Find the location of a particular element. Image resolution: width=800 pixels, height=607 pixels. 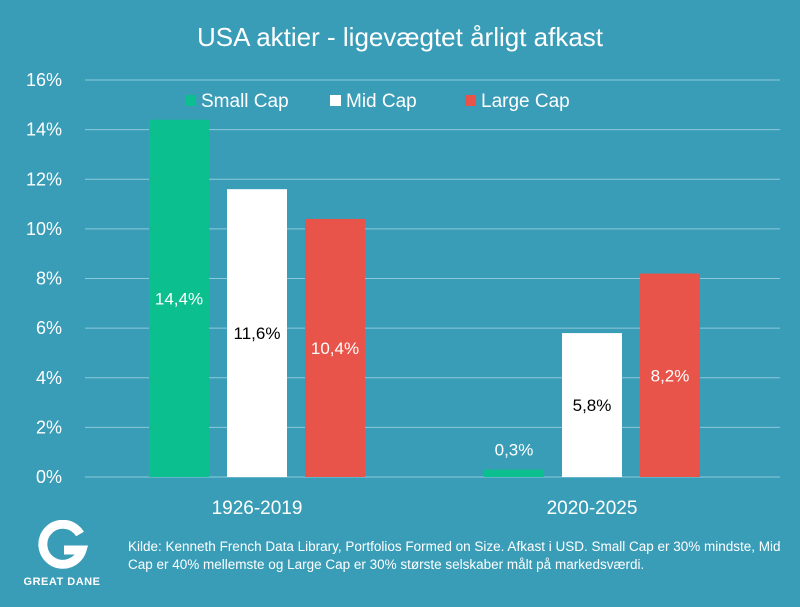

data-label: 11,6% is located at coordinates (257, 333).